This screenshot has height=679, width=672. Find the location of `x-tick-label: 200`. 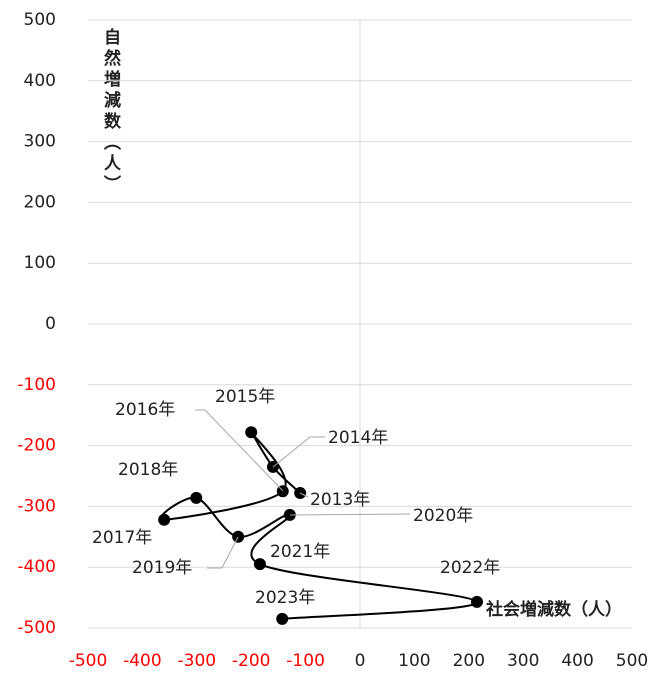

x-tick-label: 200 is located at coordinates (469, 661).